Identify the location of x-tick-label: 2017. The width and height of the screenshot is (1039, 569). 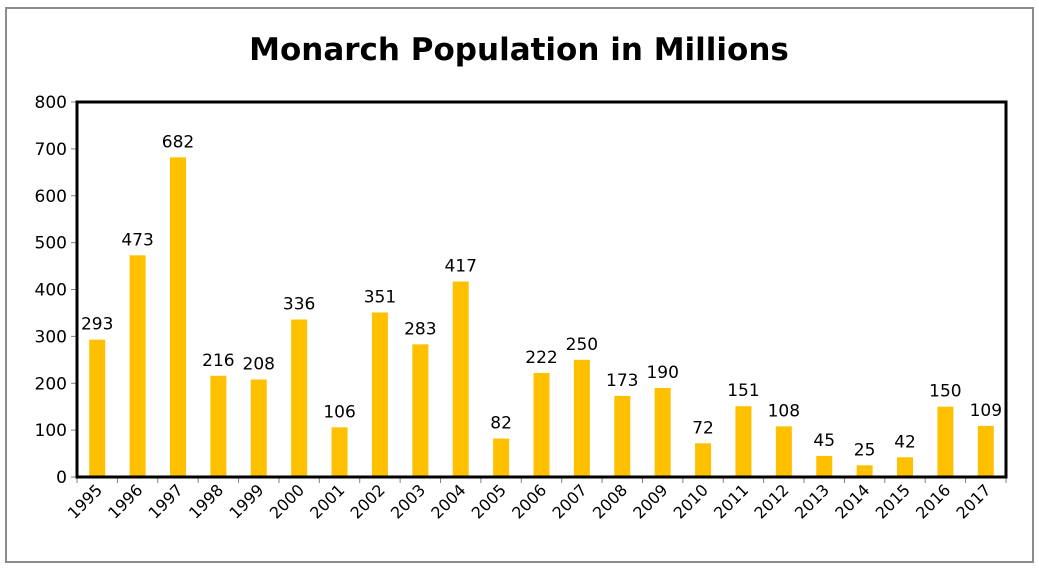
(973, 501).